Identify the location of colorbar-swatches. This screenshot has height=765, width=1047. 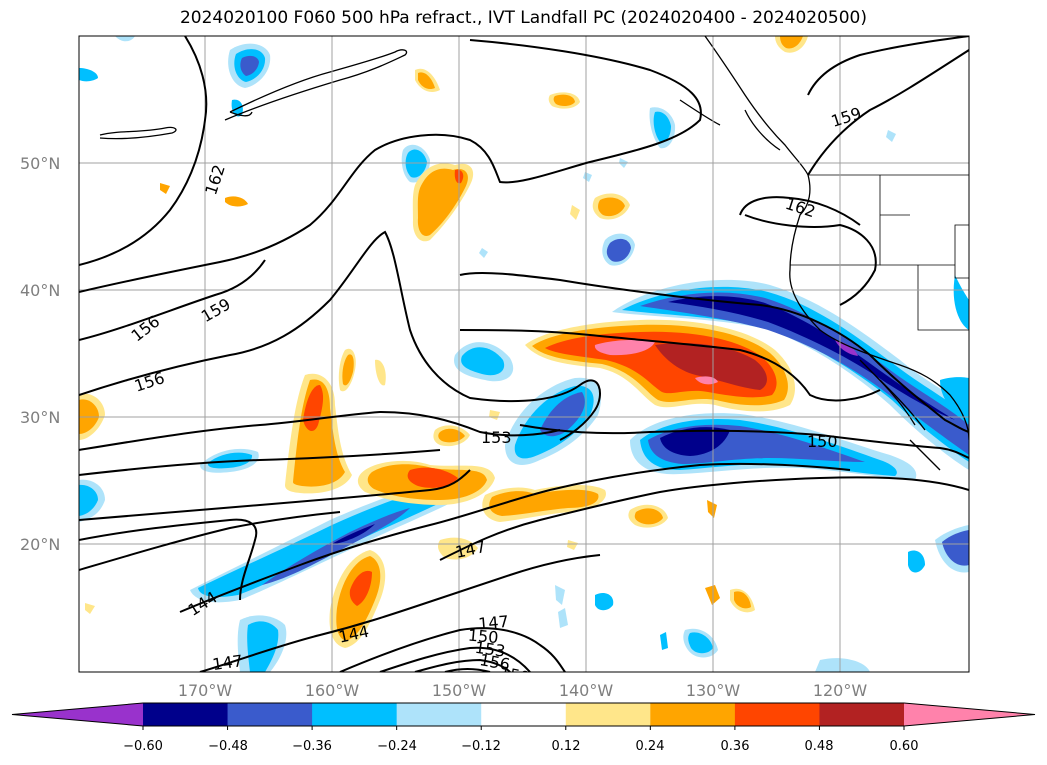
(523, 714).